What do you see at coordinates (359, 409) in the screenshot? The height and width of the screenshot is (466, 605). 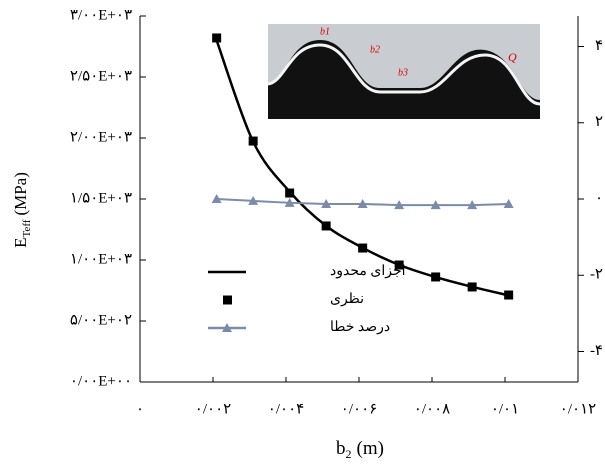 I see `x-tick-label: ۰/۰۰۶` at bounding box center [359, 409].